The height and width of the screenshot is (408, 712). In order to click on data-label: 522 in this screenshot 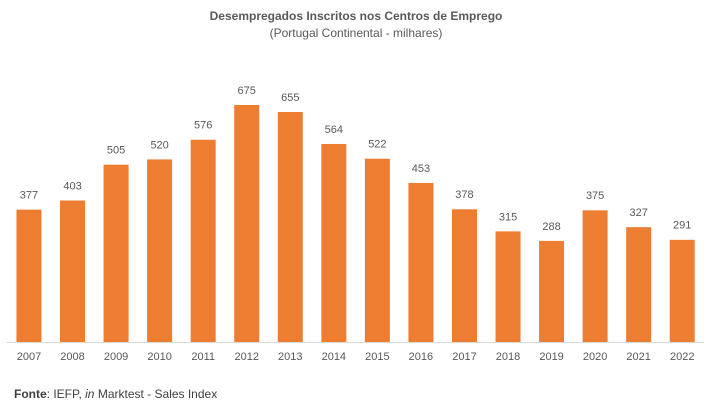, I will do `click(377, 145)`.